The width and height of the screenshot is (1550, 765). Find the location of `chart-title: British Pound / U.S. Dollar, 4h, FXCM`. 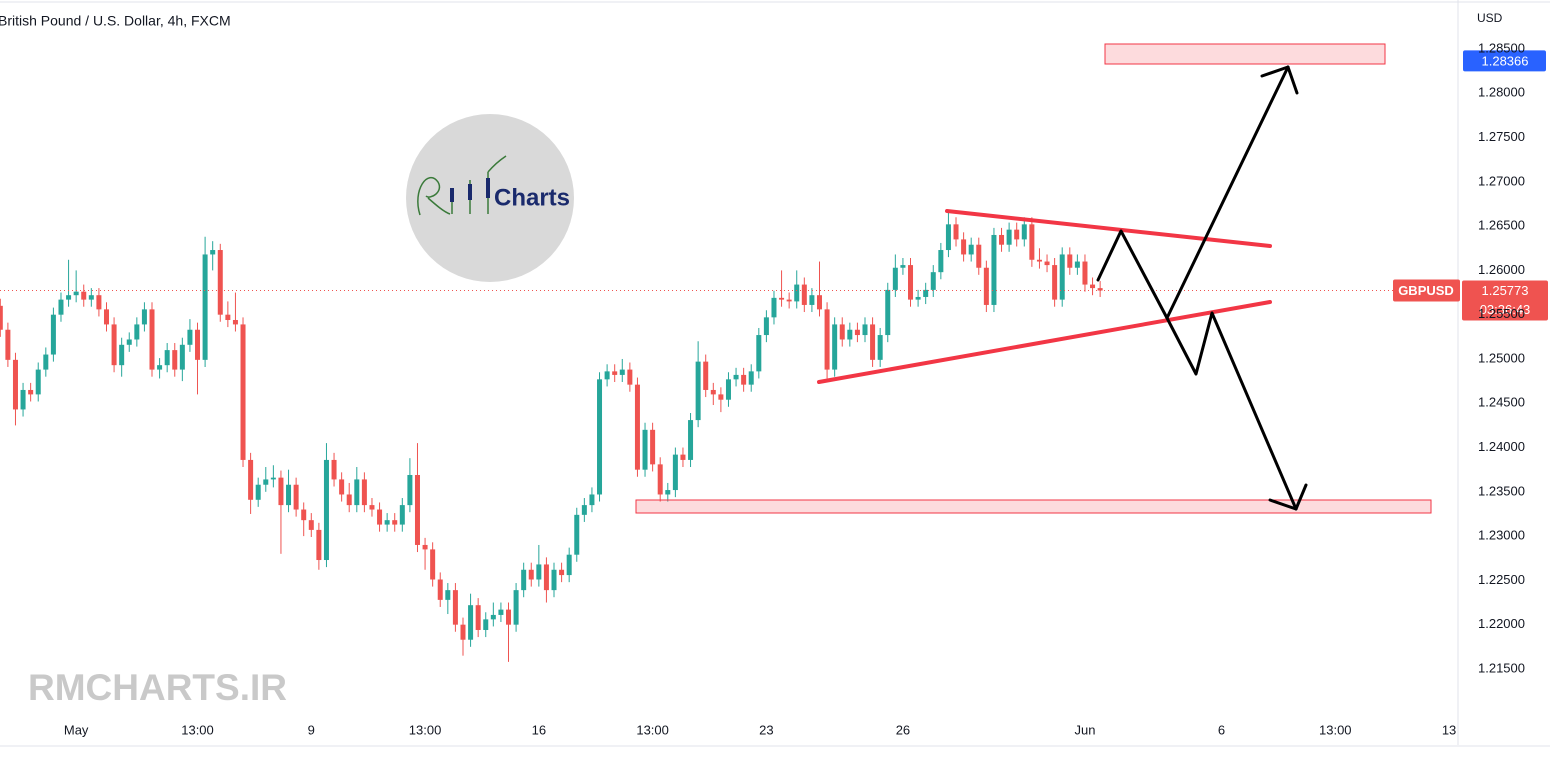

chart-title: British Pound / U.S. Dollar, 4h, FXCM is located at coordinates (115, 21).